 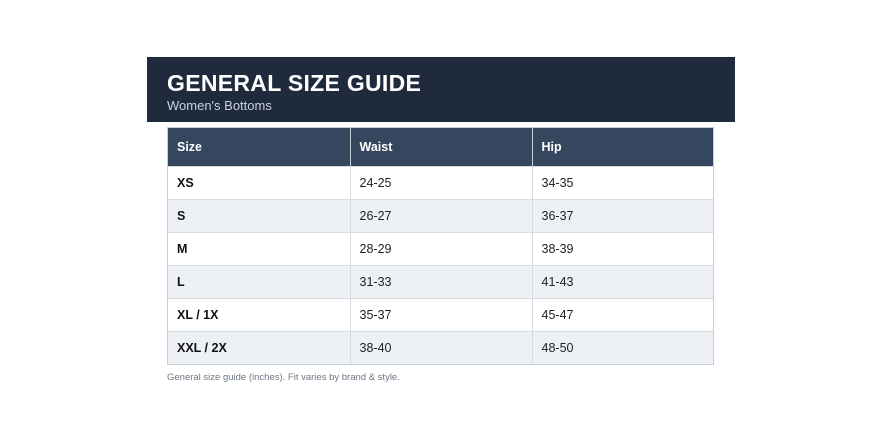 I want to click on waist-cell: 38-40, so click(x=441, y=347).